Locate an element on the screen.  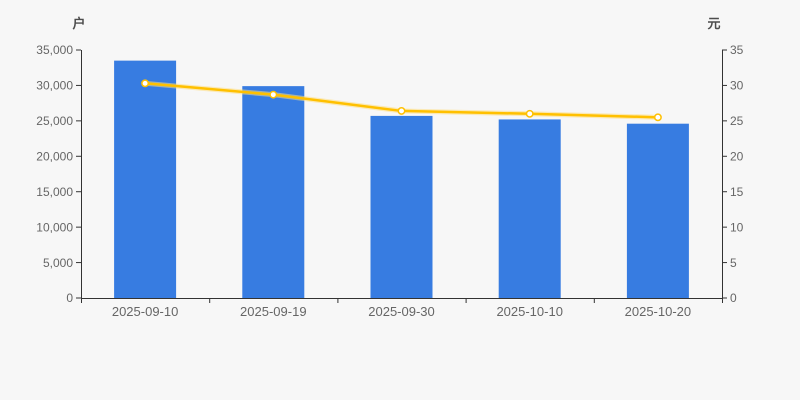
right-axis-tick-label: 20 is located at coordinates (737, 156).